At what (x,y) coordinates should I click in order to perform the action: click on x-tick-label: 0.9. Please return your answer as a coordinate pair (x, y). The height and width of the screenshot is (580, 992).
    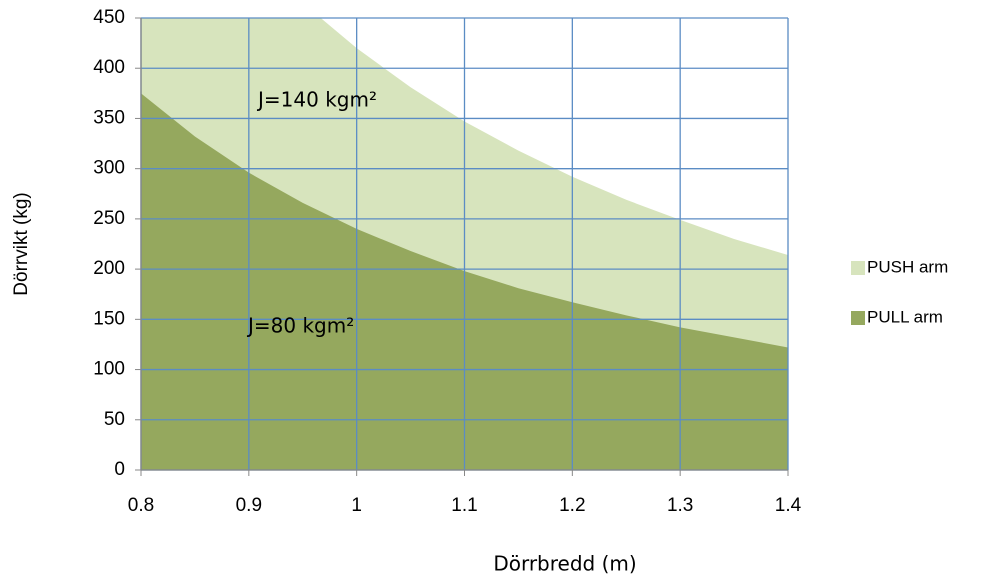
    Looking at the image, I should click on (249, 505).